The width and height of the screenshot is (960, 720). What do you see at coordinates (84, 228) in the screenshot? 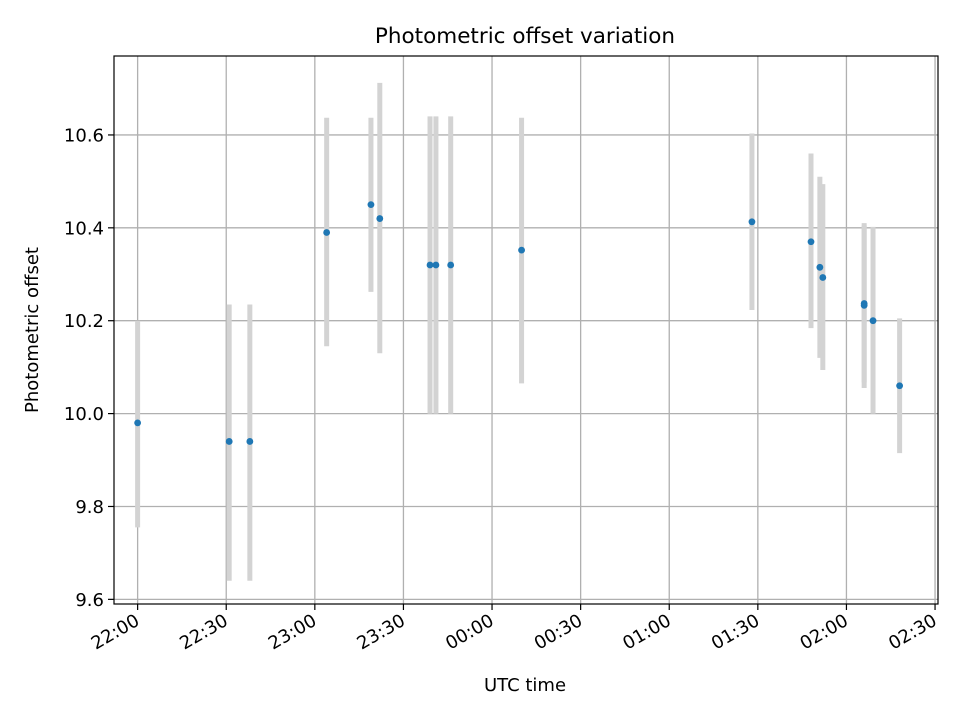
I see `y-tick-label: 10.4` at bounding box center [84, 228].